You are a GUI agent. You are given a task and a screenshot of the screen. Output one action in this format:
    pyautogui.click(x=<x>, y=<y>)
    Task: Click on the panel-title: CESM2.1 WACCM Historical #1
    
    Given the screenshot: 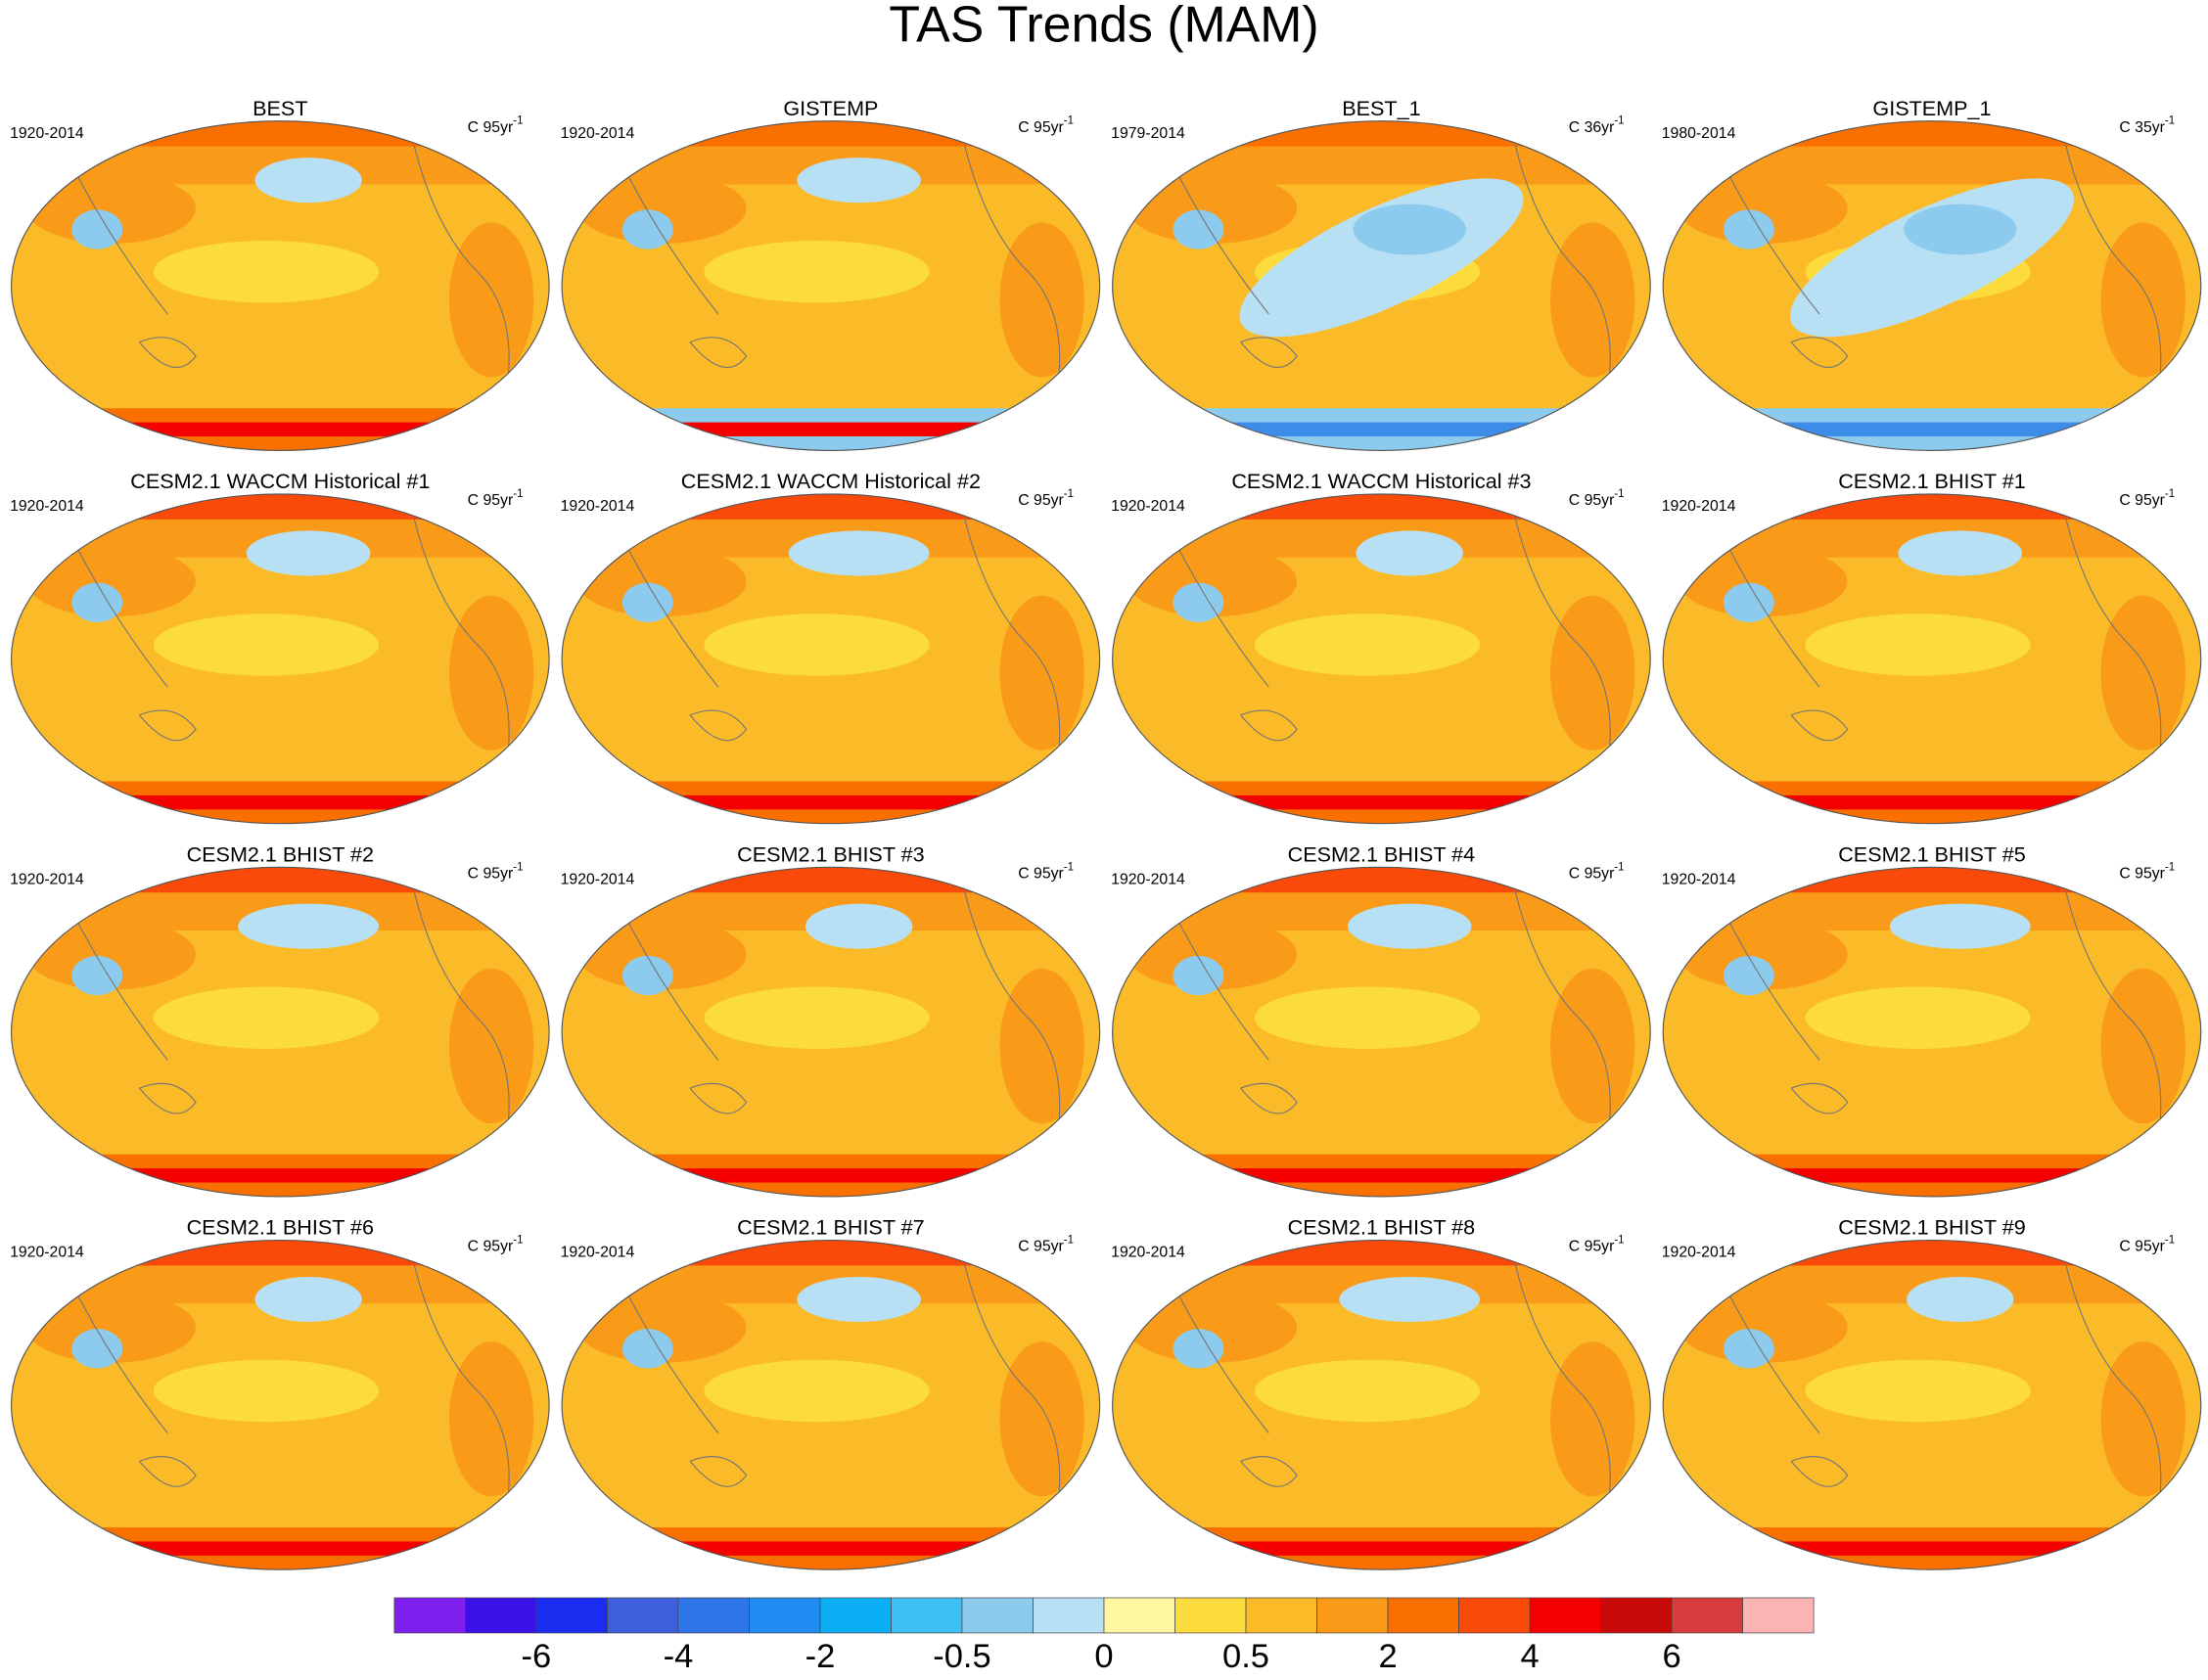 What is the action you would take?
    pyautogui.click(x=280, y=481)
    